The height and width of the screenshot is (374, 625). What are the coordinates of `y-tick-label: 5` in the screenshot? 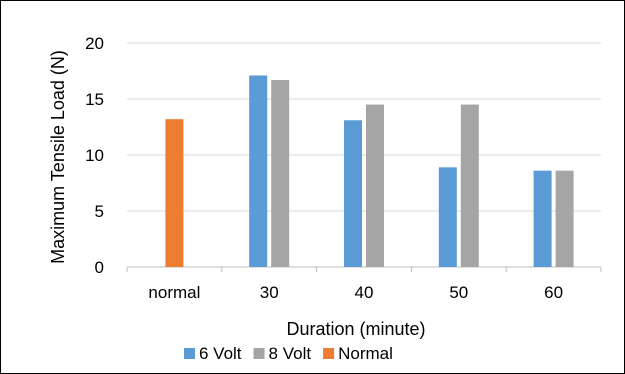 It's located at (99, 211).